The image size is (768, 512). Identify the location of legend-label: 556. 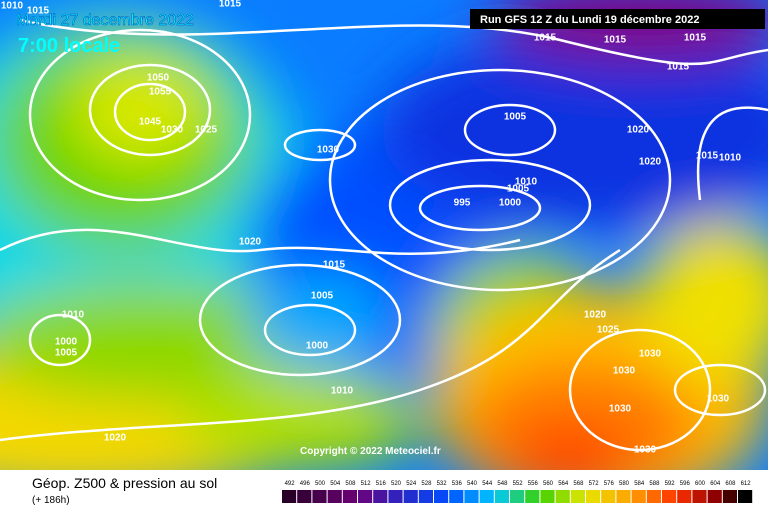
(533, 484).